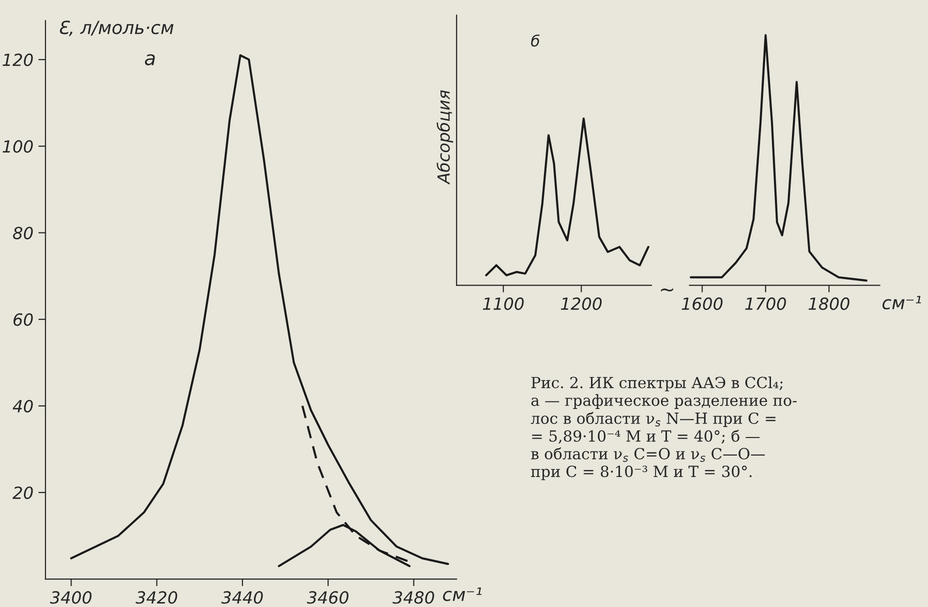 This screenshot has height=607, width=928. Describe the element at coordinates (535, 40) in the screenshot. I see `text: б` at that location.